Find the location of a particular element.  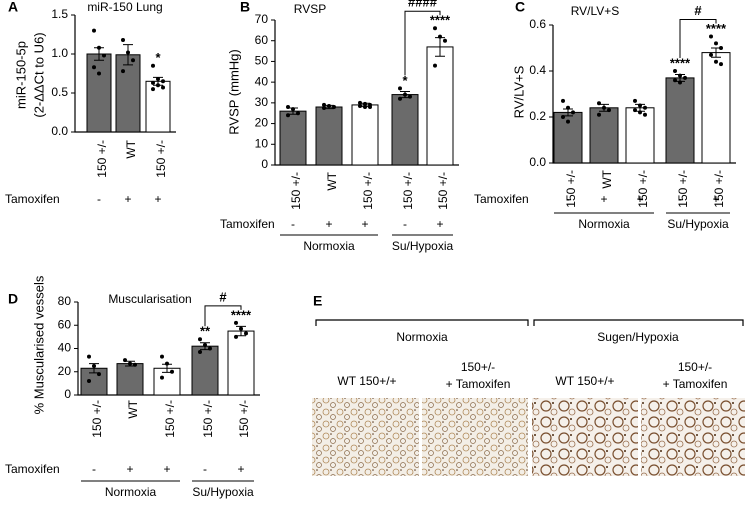

y-tick-label: 40 is located at coordinates (65, 348).